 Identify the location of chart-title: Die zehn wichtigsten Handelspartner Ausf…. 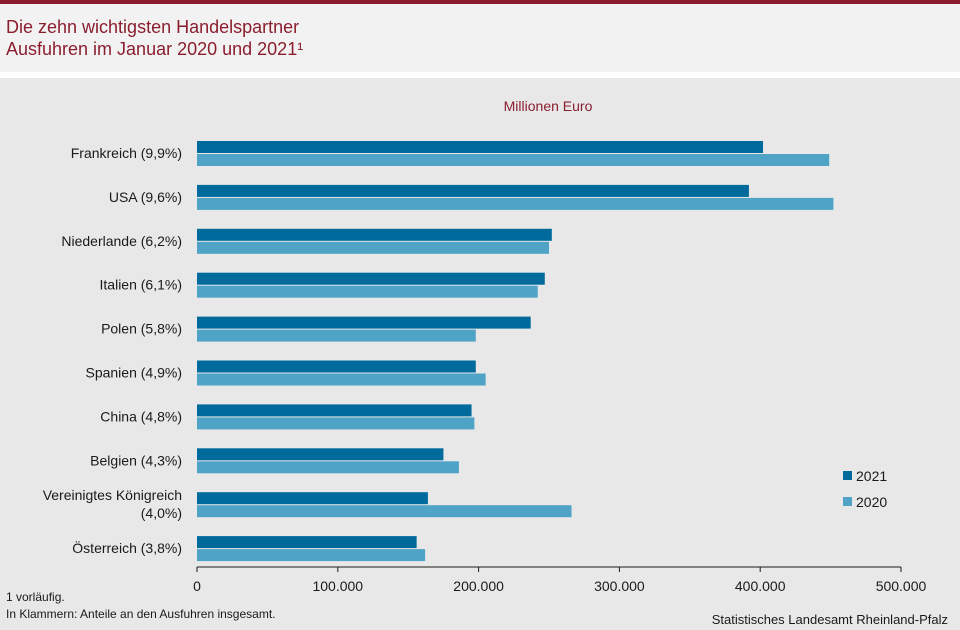
(154, 38).